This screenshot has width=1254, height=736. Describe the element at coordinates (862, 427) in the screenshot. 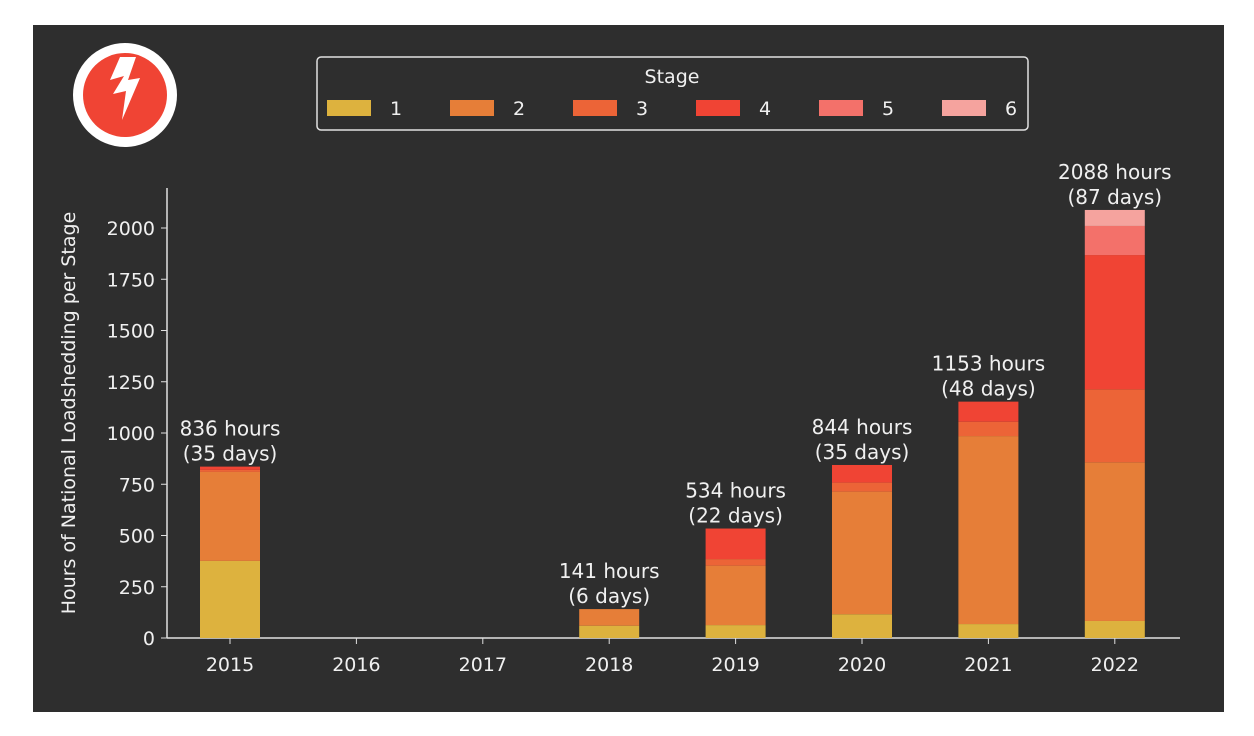

I see `data-label-hours: 844 hours` at that location.